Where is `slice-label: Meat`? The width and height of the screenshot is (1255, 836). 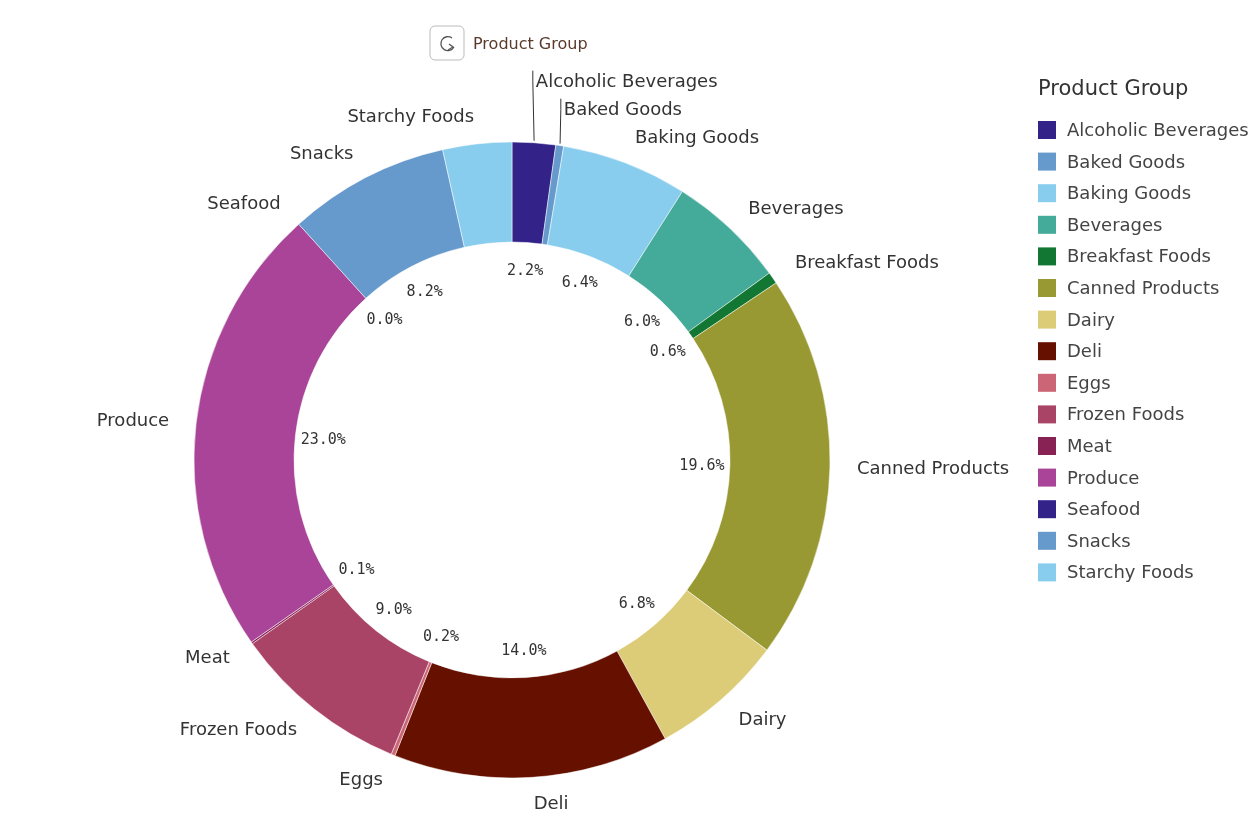 slice-label: Meat is located at coordinates (207, 657).